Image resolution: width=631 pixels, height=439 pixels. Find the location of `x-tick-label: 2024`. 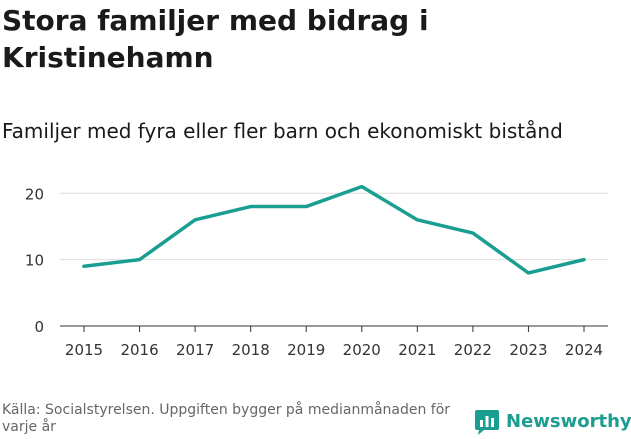

x-tick-label: 2024 is located at coordinates (584, 350).